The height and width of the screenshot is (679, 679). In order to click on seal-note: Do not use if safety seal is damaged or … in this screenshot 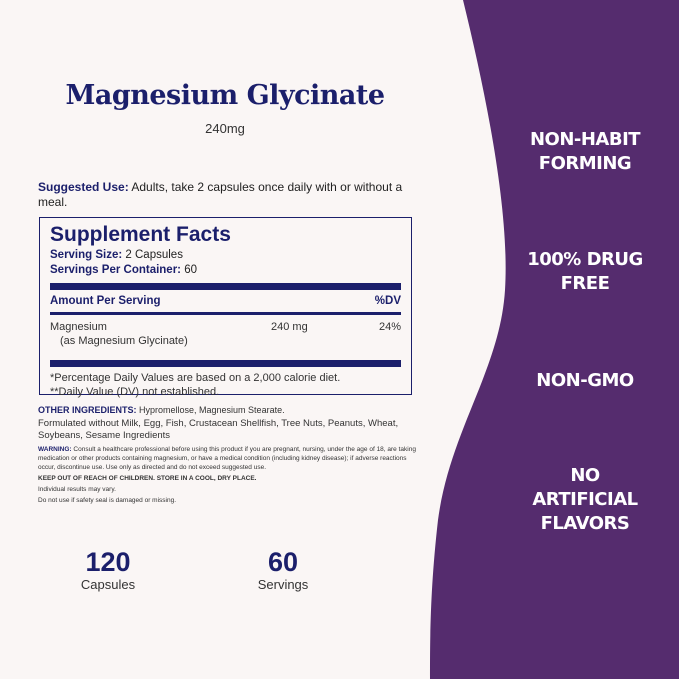, I will do `click(107, 500)`.